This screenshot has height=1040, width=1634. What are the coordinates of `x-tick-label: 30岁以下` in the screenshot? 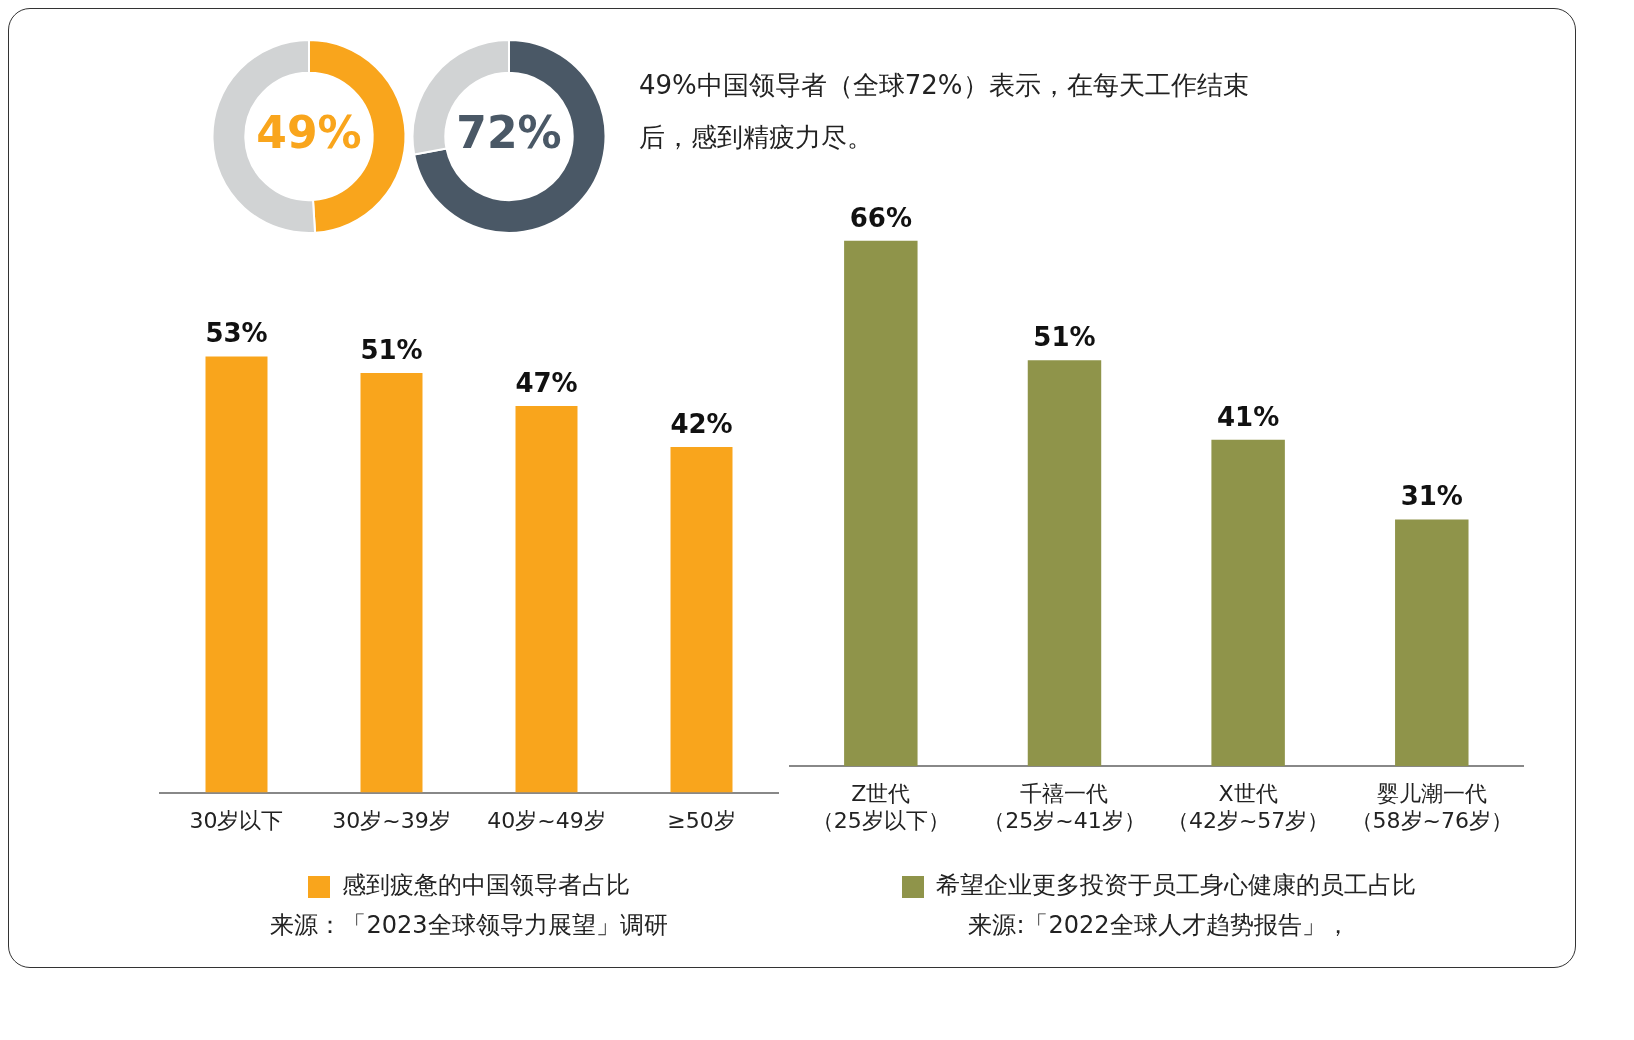 It's located at (236, 820).